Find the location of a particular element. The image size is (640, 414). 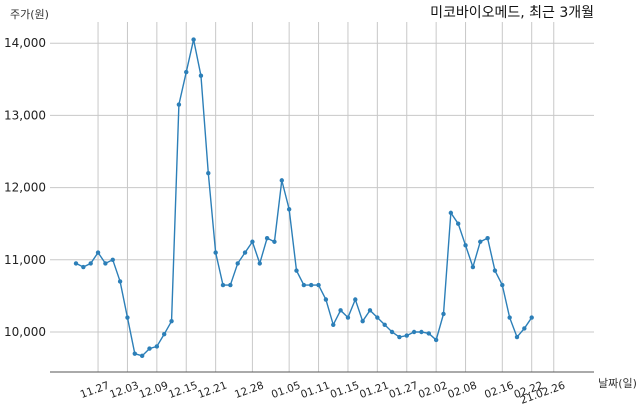

chart-title: 미코바이오메드, 최근 3개월 is located at coordinates (512, 13).